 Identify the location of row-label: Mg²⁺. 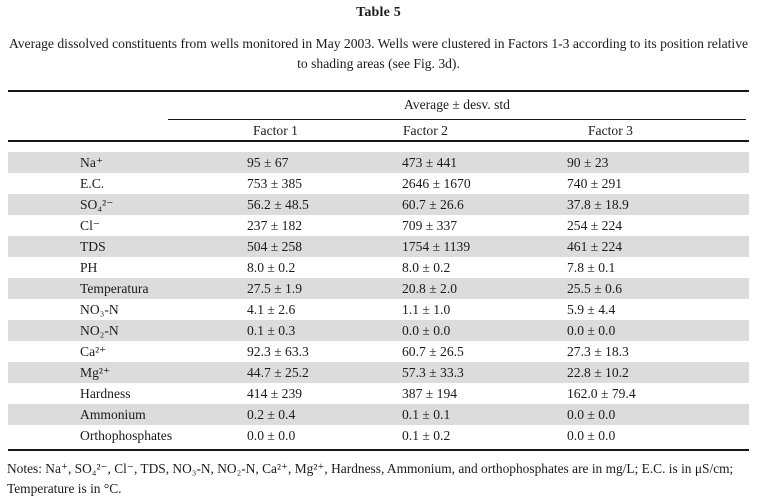
(95, 372).